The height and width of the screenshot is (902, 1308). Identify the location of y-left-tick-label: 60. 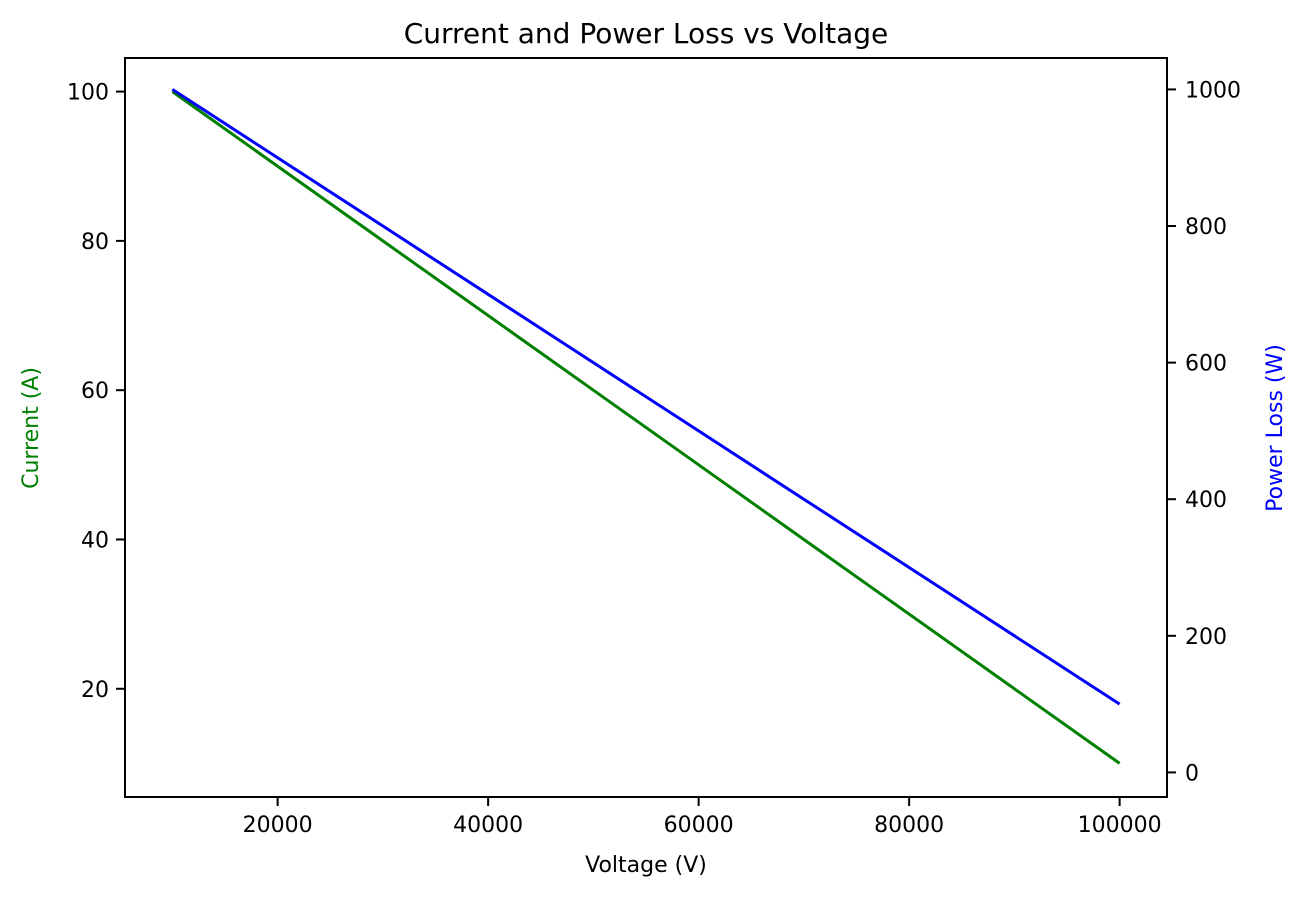
(95, 391).